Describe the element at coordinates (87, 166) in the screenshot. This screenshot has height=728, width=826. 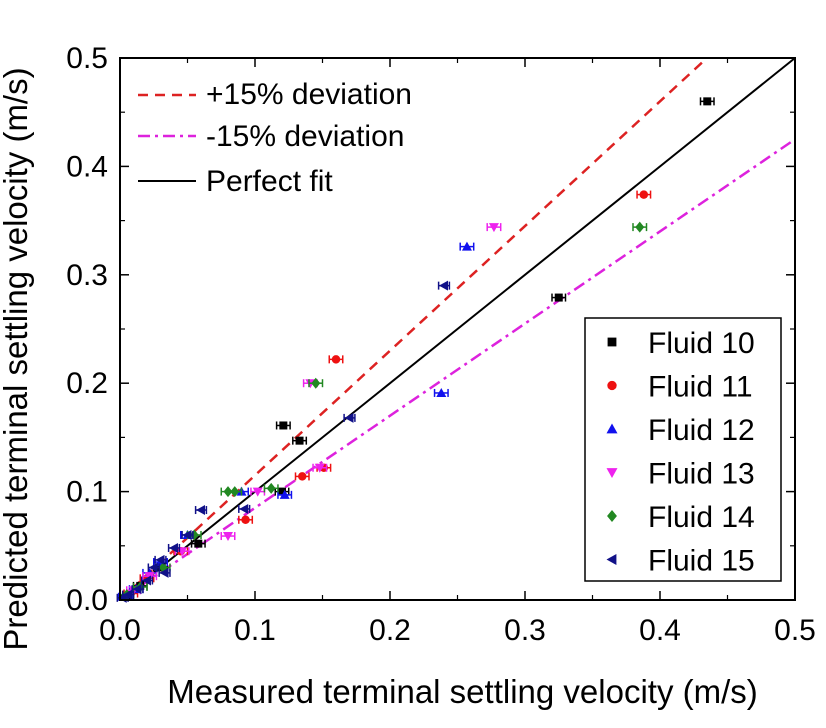
I see `y-tick-label: 0.4` at that location.